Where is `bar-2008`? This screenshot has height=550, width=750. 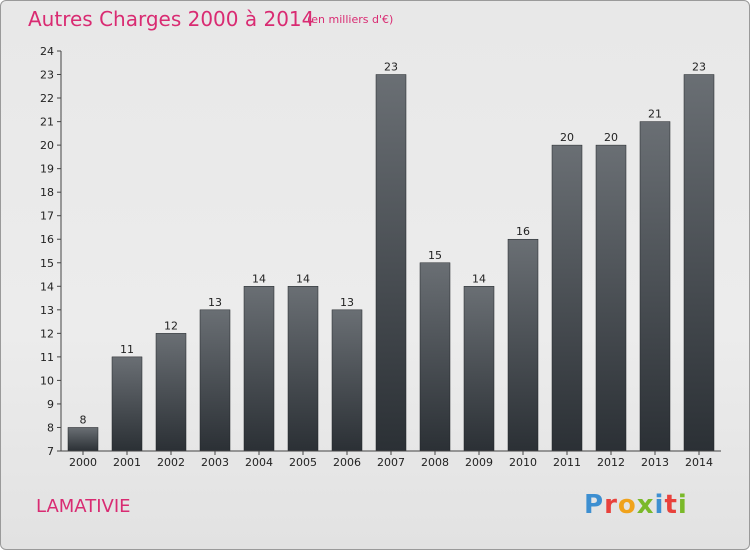
bar-2008 is located at coordinates (435, 357).